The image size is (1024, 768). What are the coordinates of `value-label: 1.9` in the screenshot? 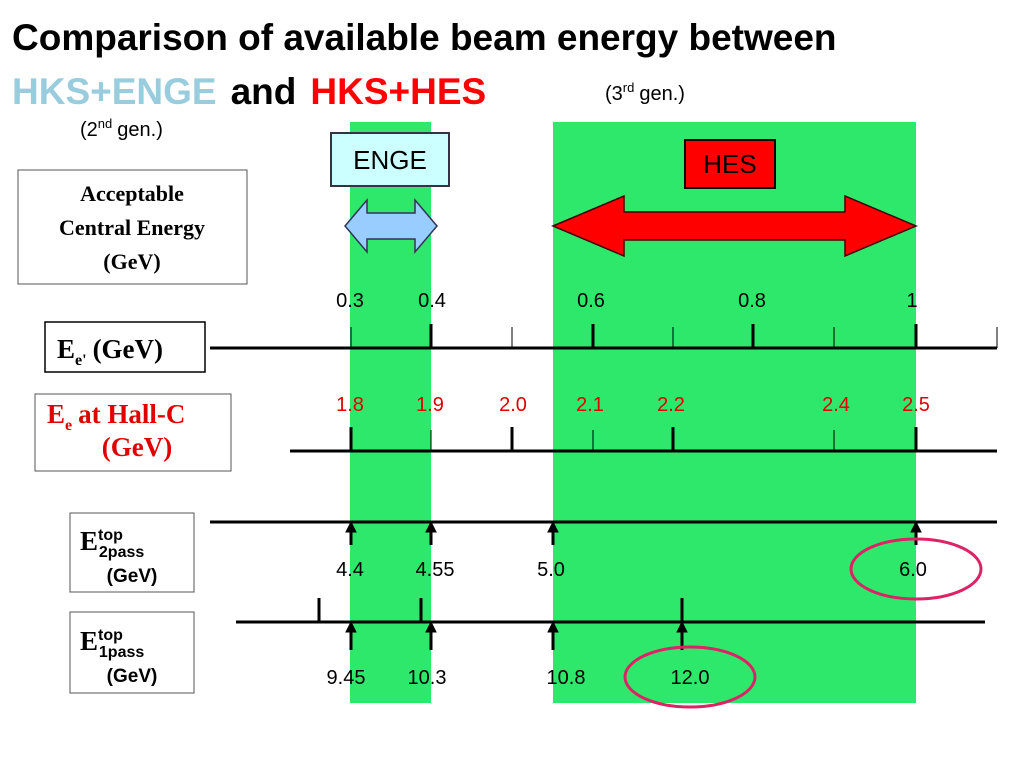 It's located at (430, 405).